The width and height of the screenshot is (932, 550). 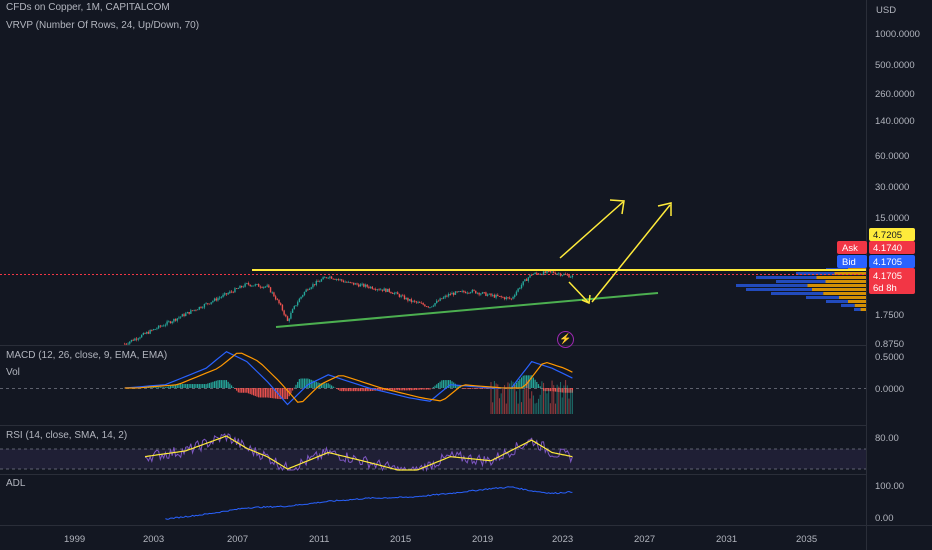 I want to click on price-axis-currency: USD, so click(x=886, y=10).